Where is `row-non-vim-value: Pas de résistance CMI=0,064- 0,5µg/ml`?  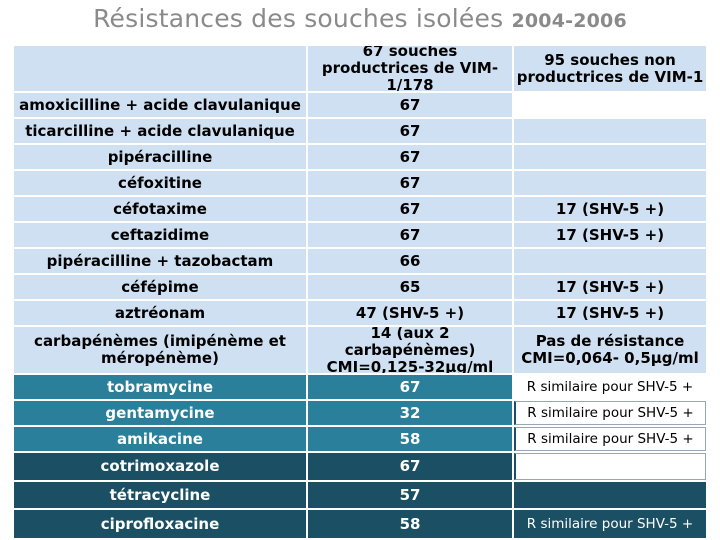 row-non-vim-value: Pas de résistance CMI=0,064- 0,5µg/ml is located at coordinates (610, 350).